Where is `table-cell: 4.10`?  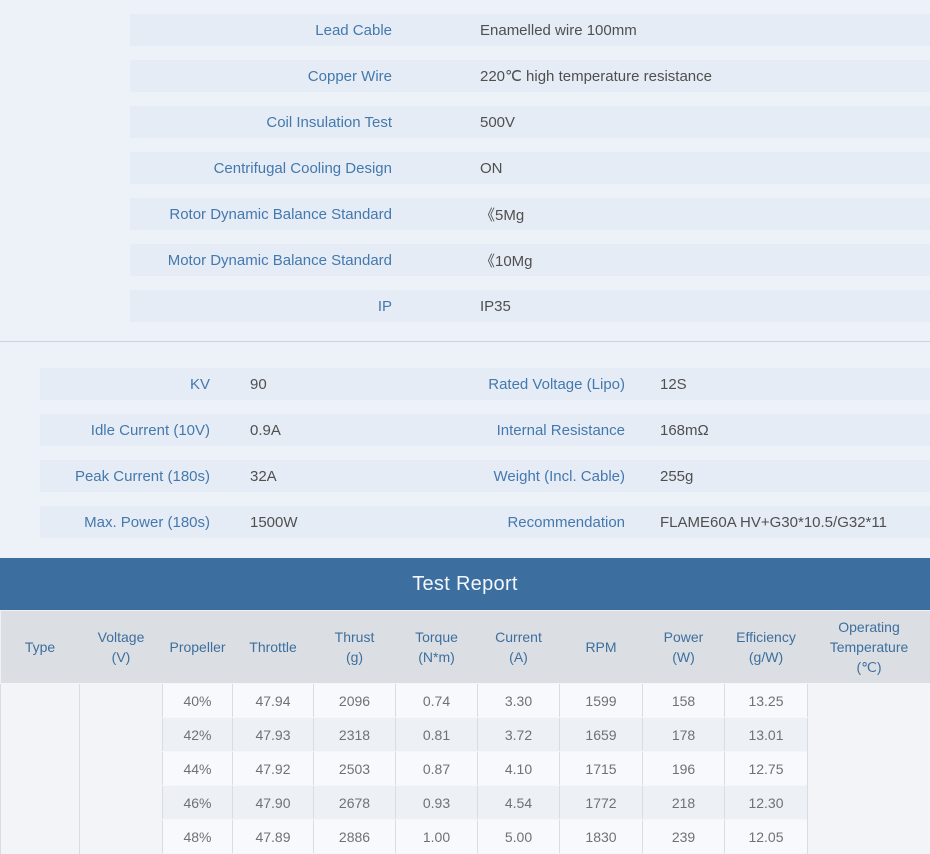
table-cell: 4.10 is located at coordinates (519, 769).